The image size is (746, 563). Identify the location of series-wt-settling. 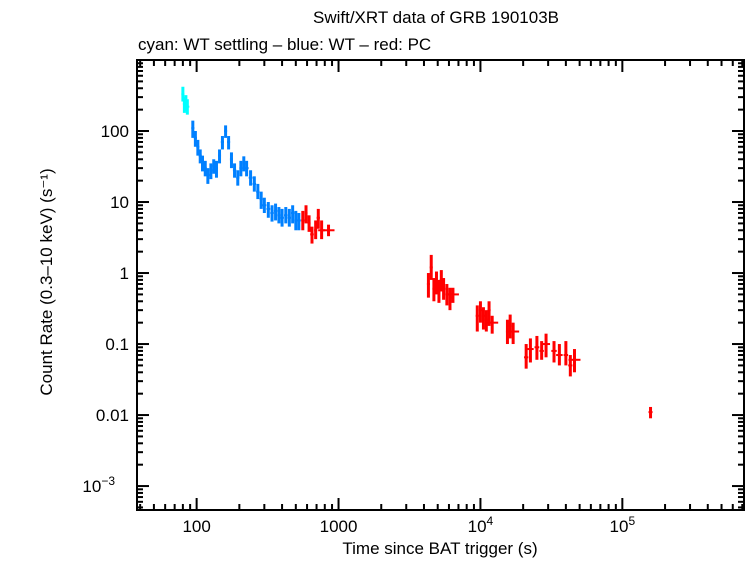
(185, 100).